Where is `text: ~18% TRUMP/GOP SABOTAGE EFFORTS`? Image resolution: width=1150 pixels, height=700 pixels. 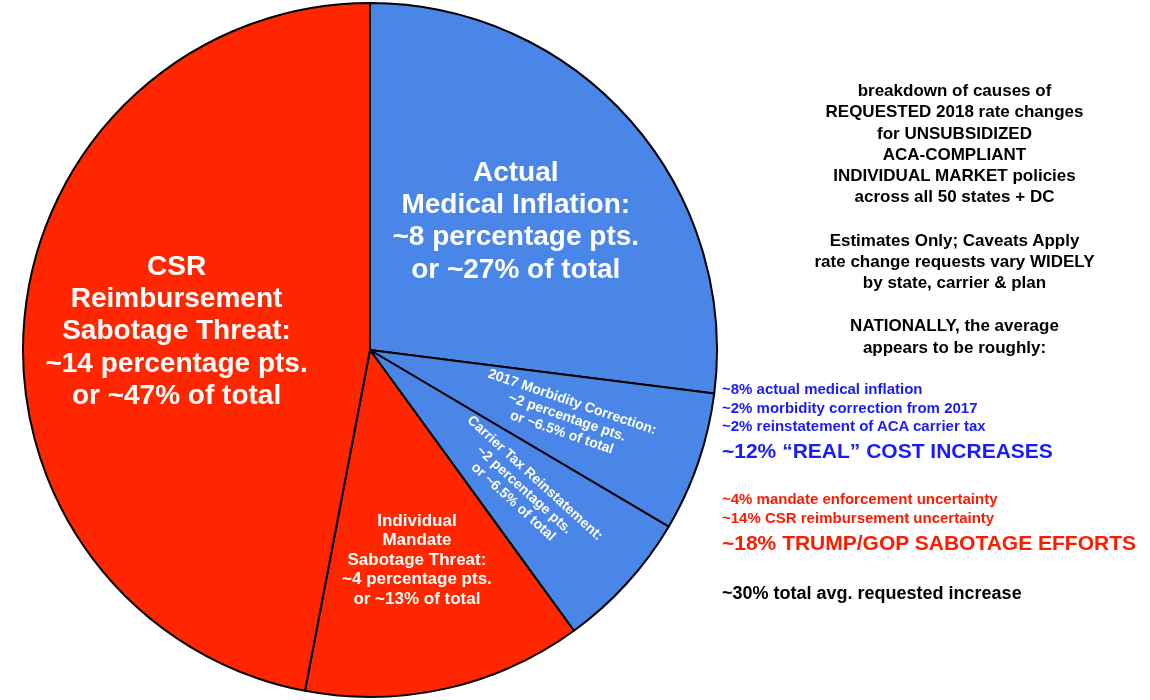
text: ~18% TRUMP/GOP SABOTAGE EFFORTS is located at coordinates (930, 542).